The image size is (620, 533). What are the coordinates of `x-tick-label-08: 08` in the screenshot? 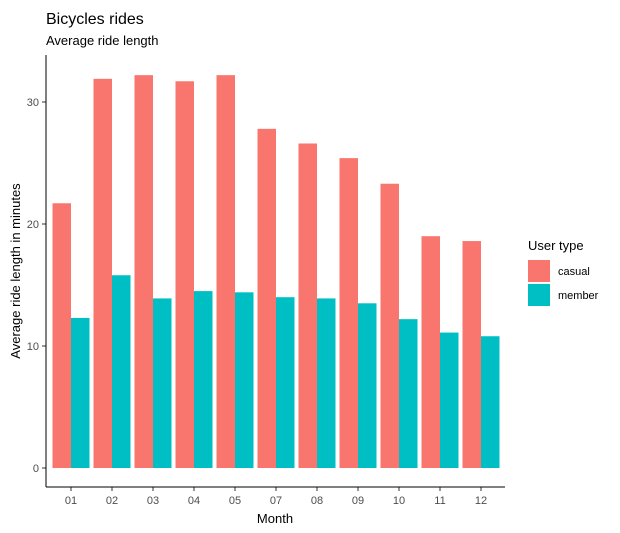 It's located at (317, 501).